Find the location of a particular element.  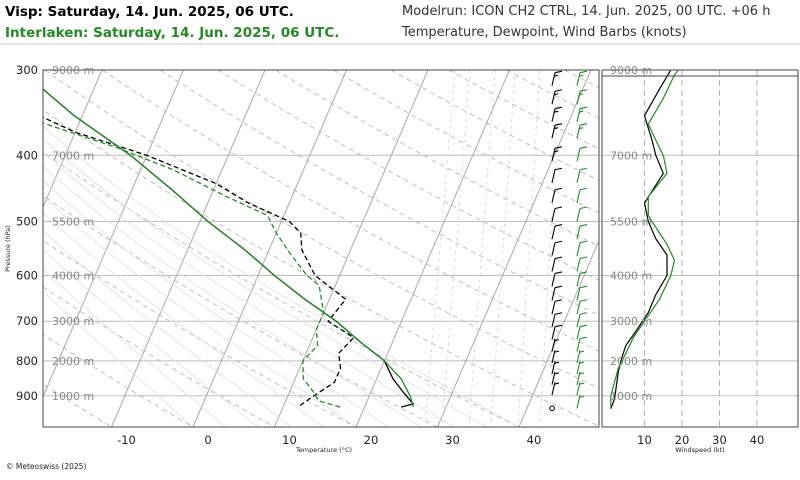

location-1-title: Visp: Saturday, 14. Jun. 2025, 06 UTC. is located at coordinates (149, 12).